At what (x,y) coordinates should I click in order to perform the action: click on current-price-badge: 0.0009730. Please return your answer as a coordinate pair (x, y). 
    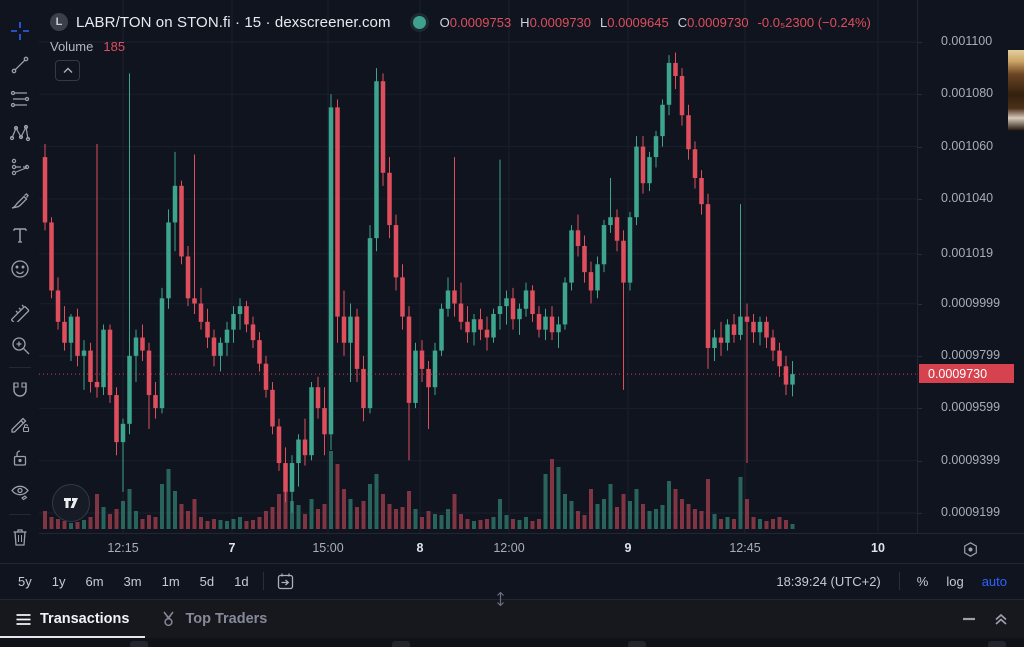
    Looking at the image, I should click on (966, 374).